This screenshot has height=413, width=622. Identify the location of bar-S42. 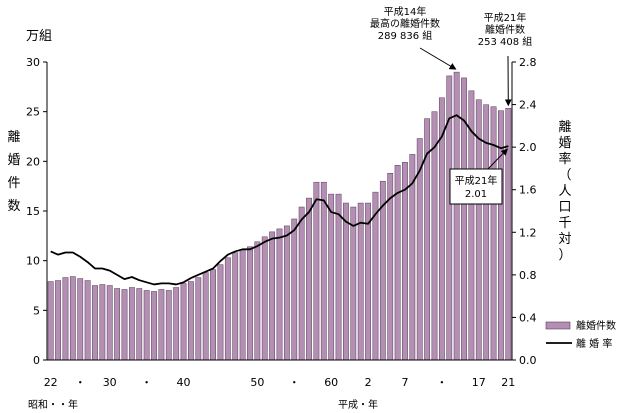
(198, 319).